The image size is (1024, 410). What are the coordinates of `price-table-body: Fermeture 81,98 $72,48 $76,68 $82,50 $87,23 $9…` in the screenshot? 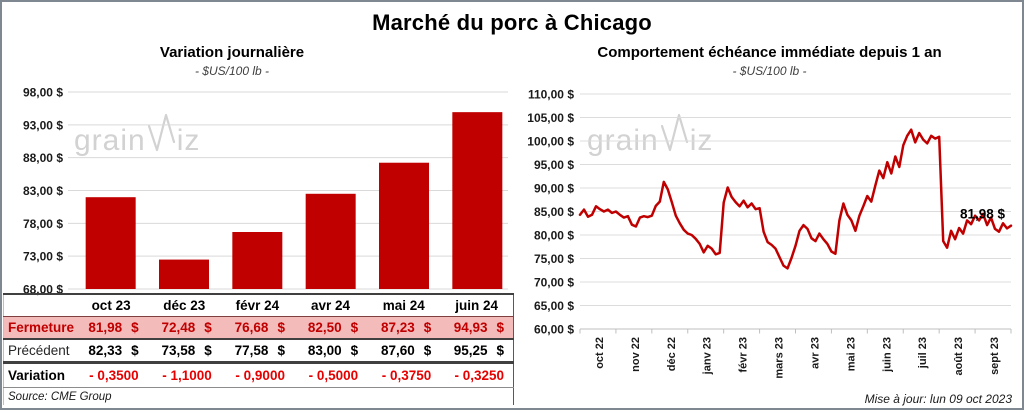 It's located at (258, 361).